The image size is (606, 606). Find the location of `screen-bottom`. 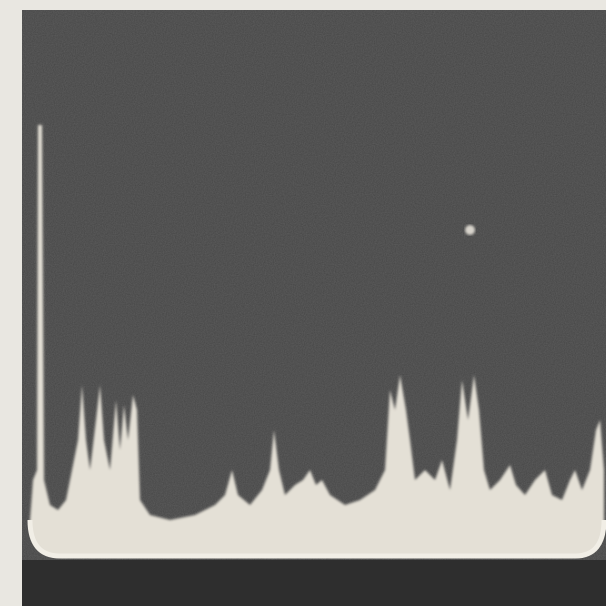

screen-bottom is located at coordinates (314, 583).